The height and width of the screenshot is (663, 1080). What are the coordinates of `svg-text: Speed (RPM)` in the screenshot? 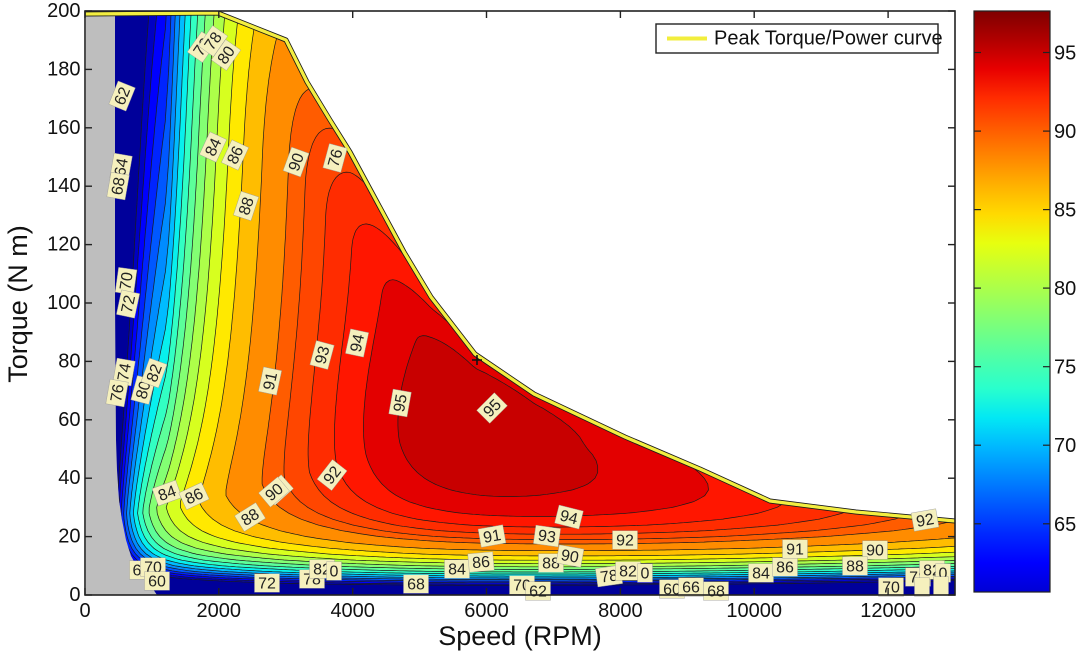 It's located at (520, 636).